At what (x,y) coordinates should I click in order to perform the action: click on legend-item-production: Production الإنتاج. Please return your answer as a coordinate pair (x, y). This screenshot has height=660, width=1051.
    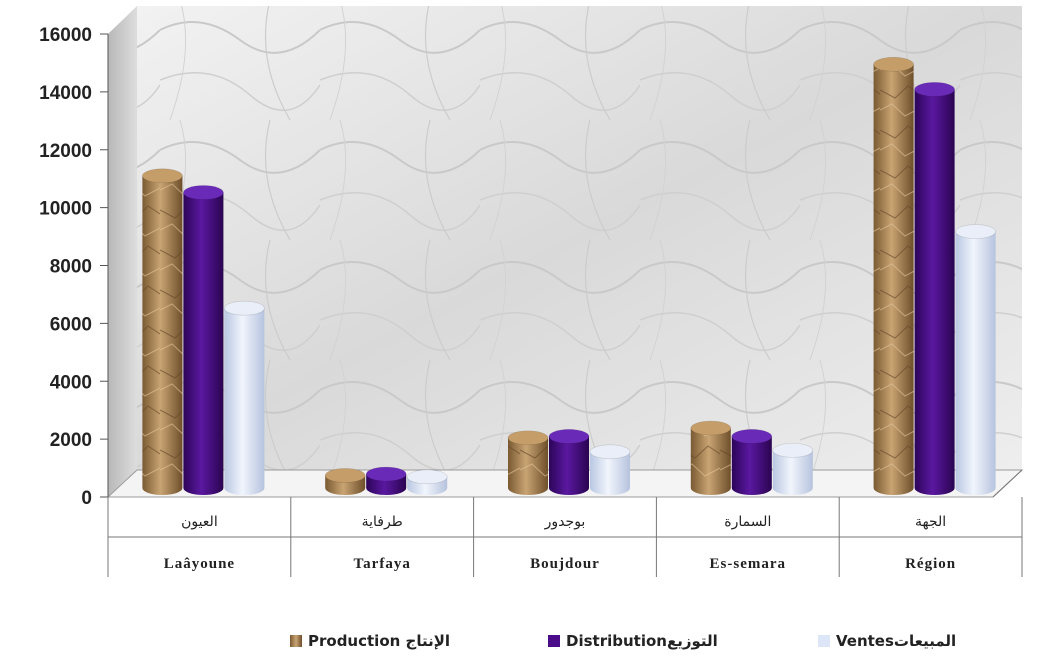
    Looking at the image, I should click on (370, 641).